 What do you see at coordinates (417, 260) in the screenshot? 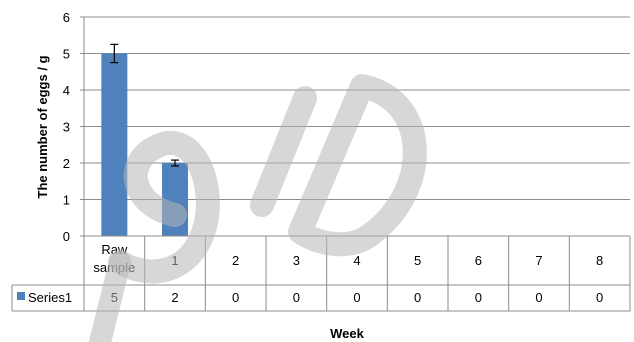
I see `category-label: 5` at bounding box center [417, 260].